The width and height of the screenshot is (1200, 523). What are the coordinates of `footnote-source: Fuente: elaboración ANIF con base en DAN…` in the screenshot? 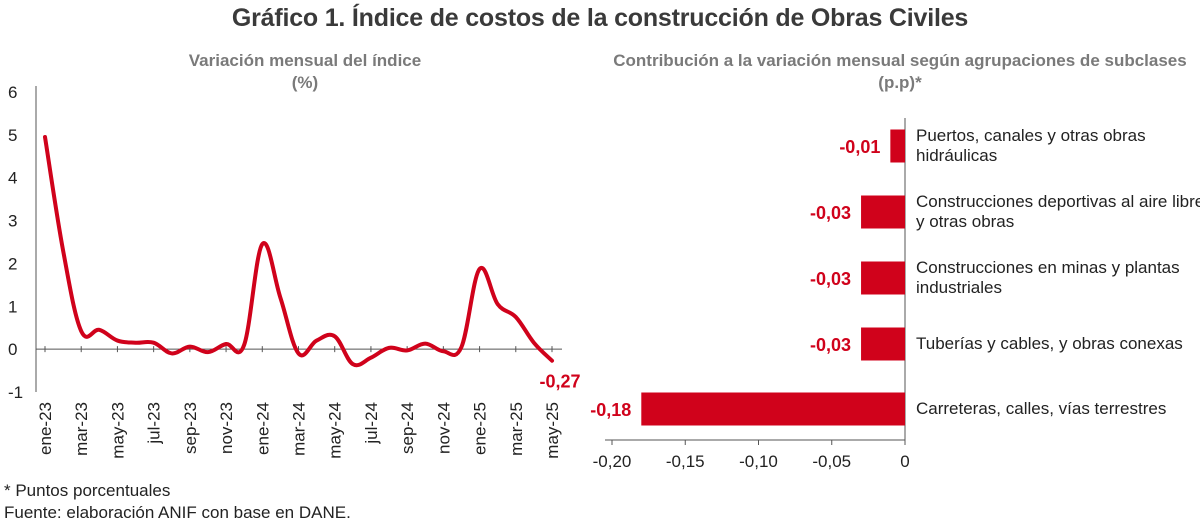 It's located at (177, 512).